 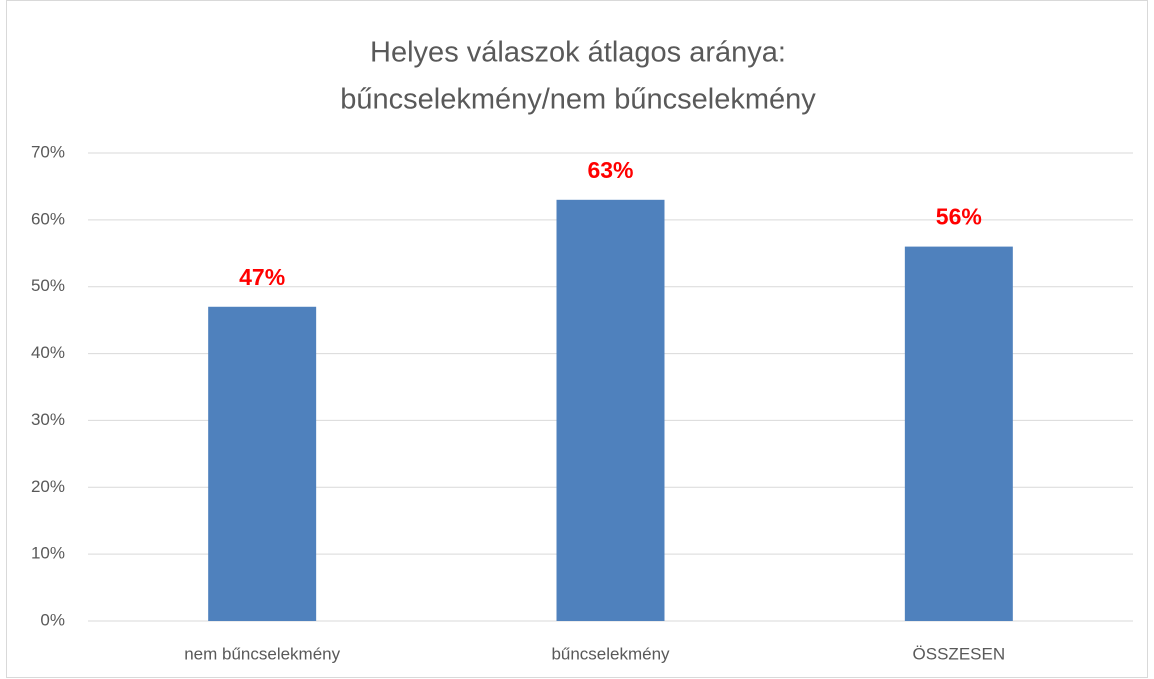 What do you see at coordinates (578, 100) in the screenshot?
I see `chart-title: bűncselekmény/nem bűncselekmény` at bounding box center [578, 100].